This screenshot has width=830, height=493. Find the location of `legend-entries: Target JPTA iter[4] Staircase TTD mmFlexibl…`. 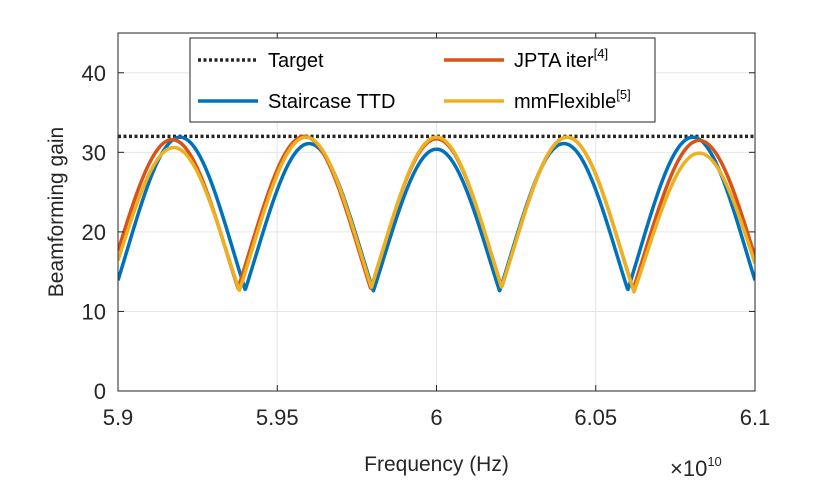

legend-entries: Target JPTA iter[4] Staircase TTD mmFlexibl… is located at coordinates (414, 79).